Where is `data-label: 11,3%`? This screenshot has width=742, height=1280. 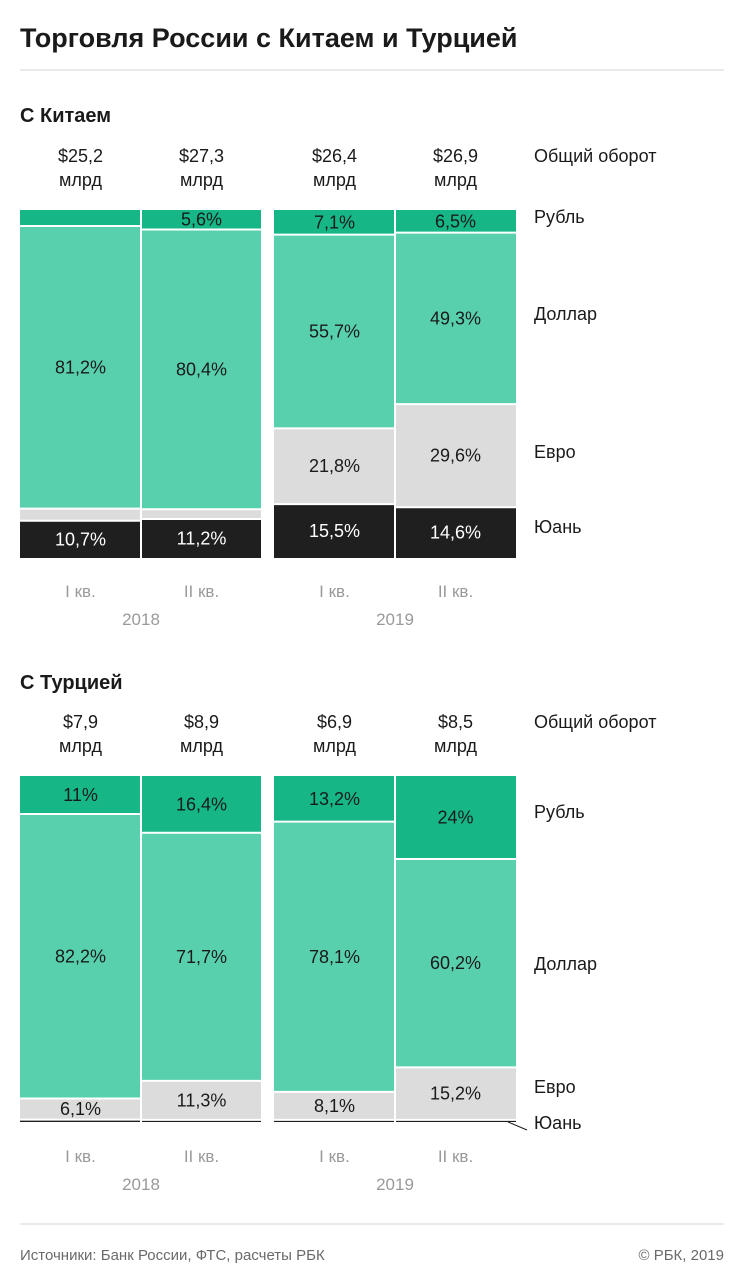 data-label: 11,3% is located at coordinates (202, 1100).